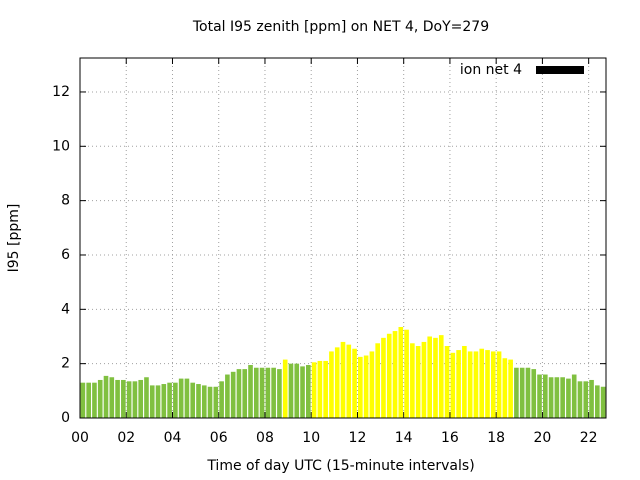  What do you see at coordinates (358, 438) in the screenshot?
I see `x-tick-label: 12` at bounding box center [358, 438].